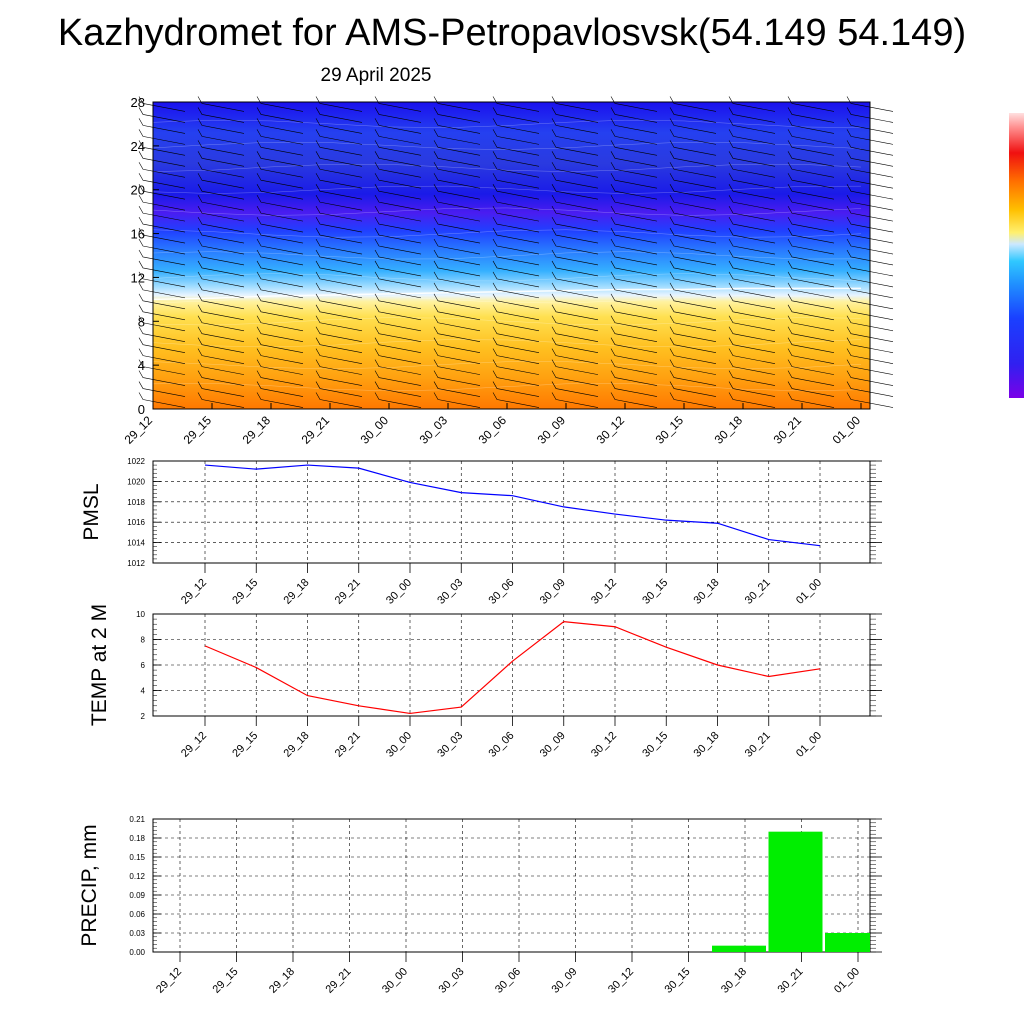 The width and height of the screenshot is (1024, 1024). I want to click on x-tick-label: 30_03, so click(450, 592).